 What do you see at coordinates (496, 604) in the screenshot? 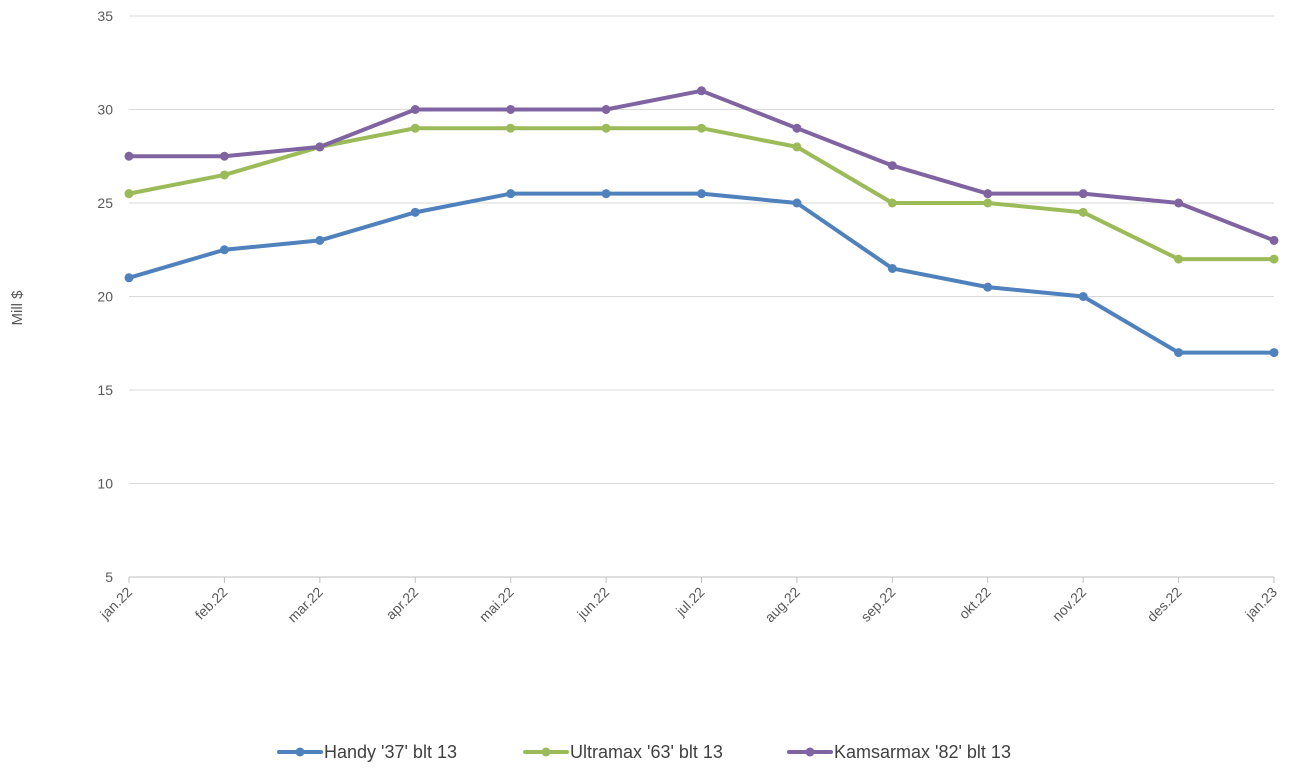
I see `x-tick-label: mai.22` at bounding box center [496, 604].